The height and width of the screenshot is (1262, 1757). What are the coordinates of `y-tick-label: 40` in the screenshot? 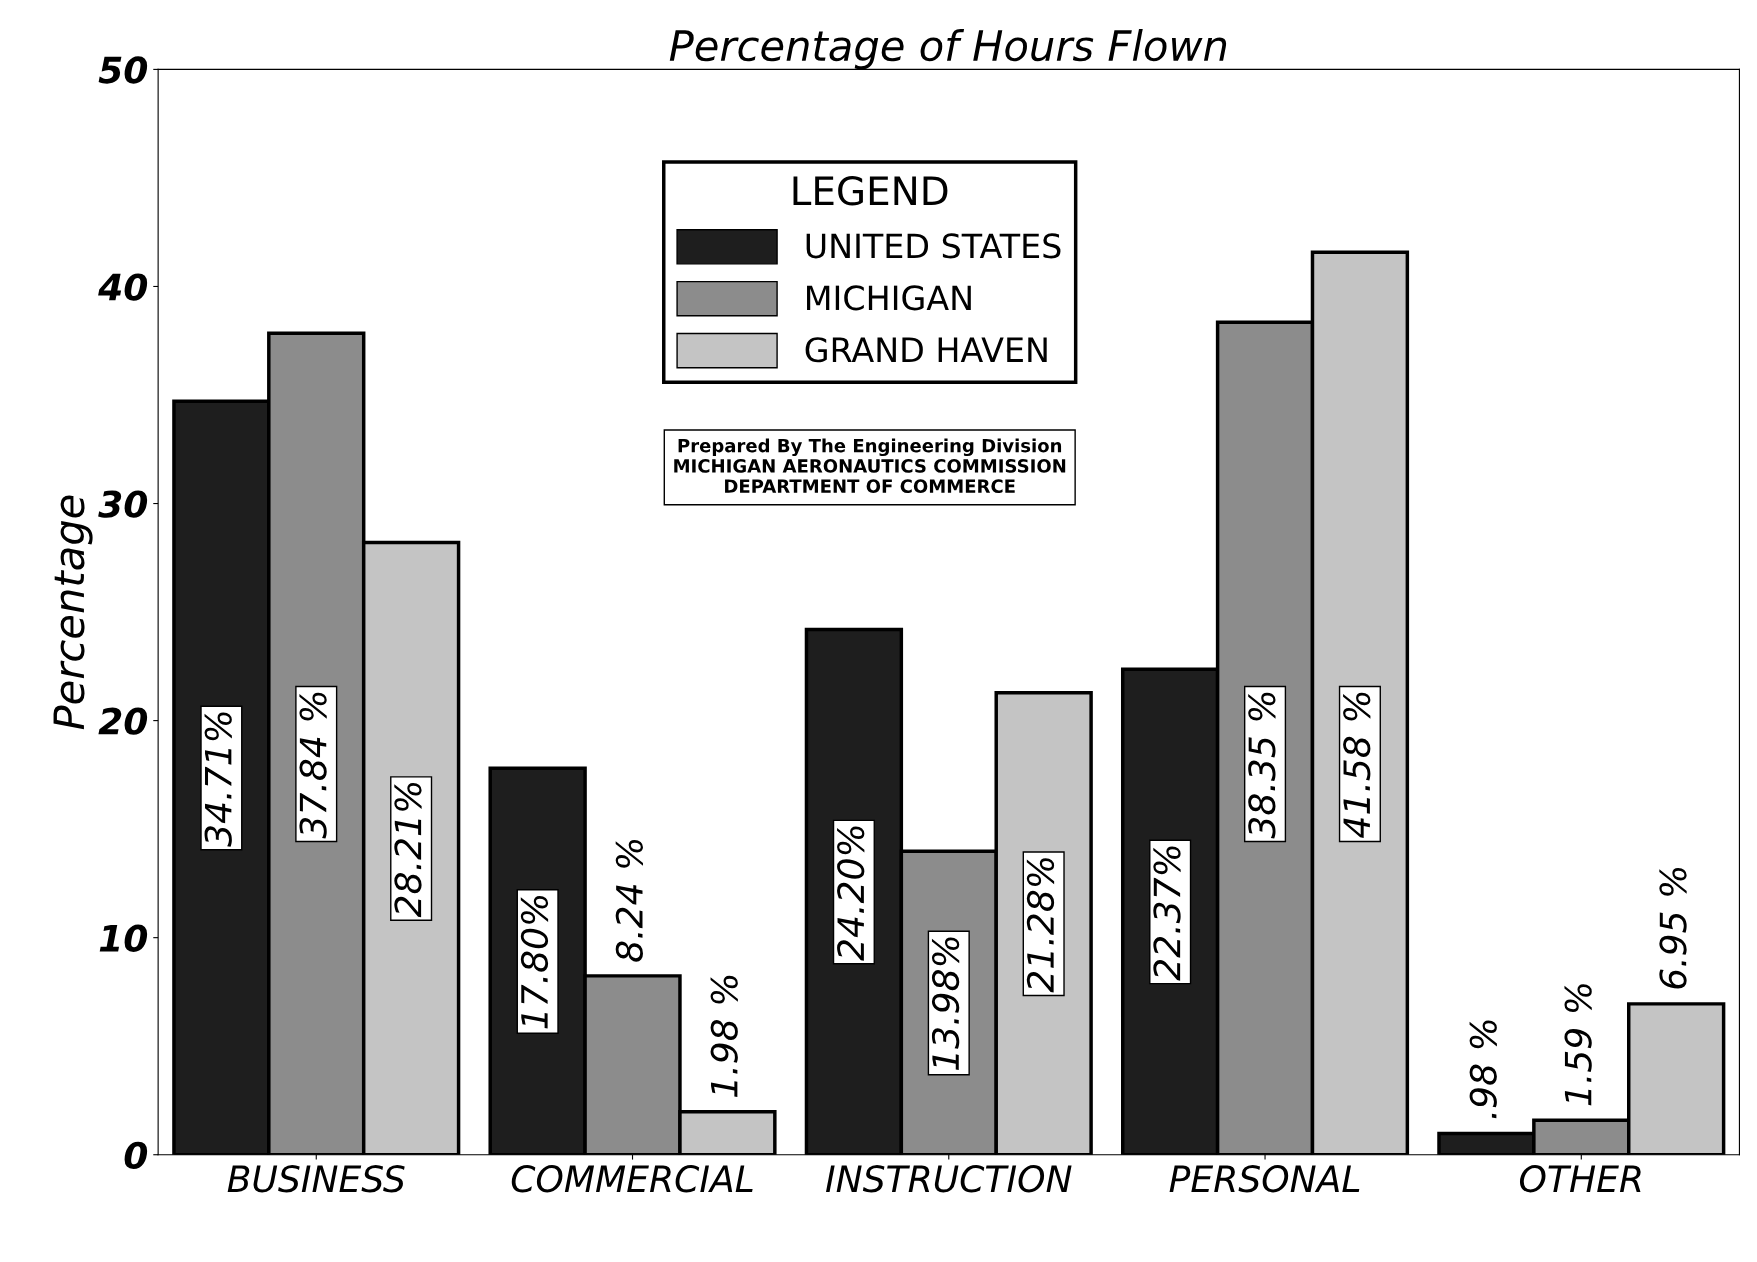 It's located at (123, 287).